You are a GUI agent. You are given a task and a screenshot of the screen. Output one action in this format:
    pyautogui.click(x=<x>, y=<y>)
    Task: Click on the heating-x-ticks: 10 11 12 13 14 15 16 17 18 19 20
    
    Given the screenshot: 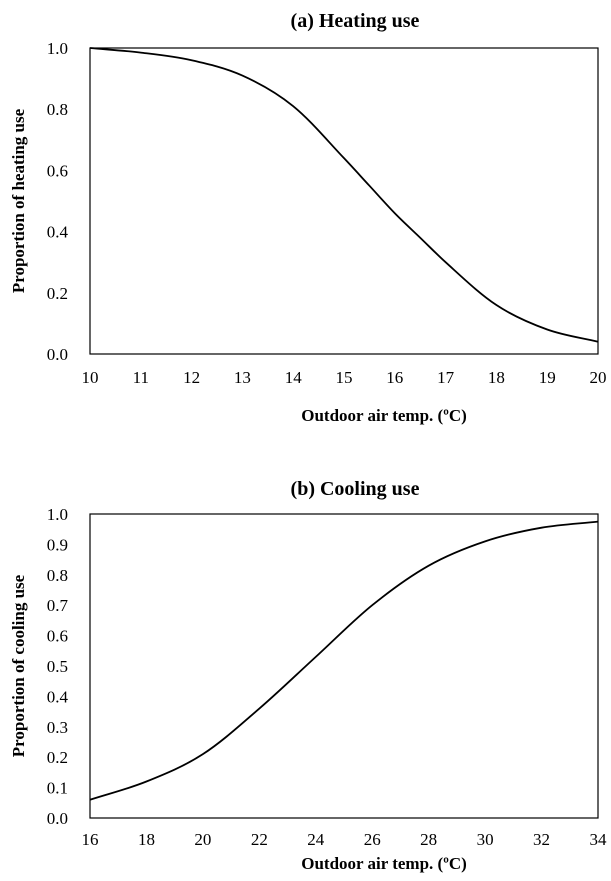 What is the action you would take?
    pyautogui.click(x=344, y=377)
    